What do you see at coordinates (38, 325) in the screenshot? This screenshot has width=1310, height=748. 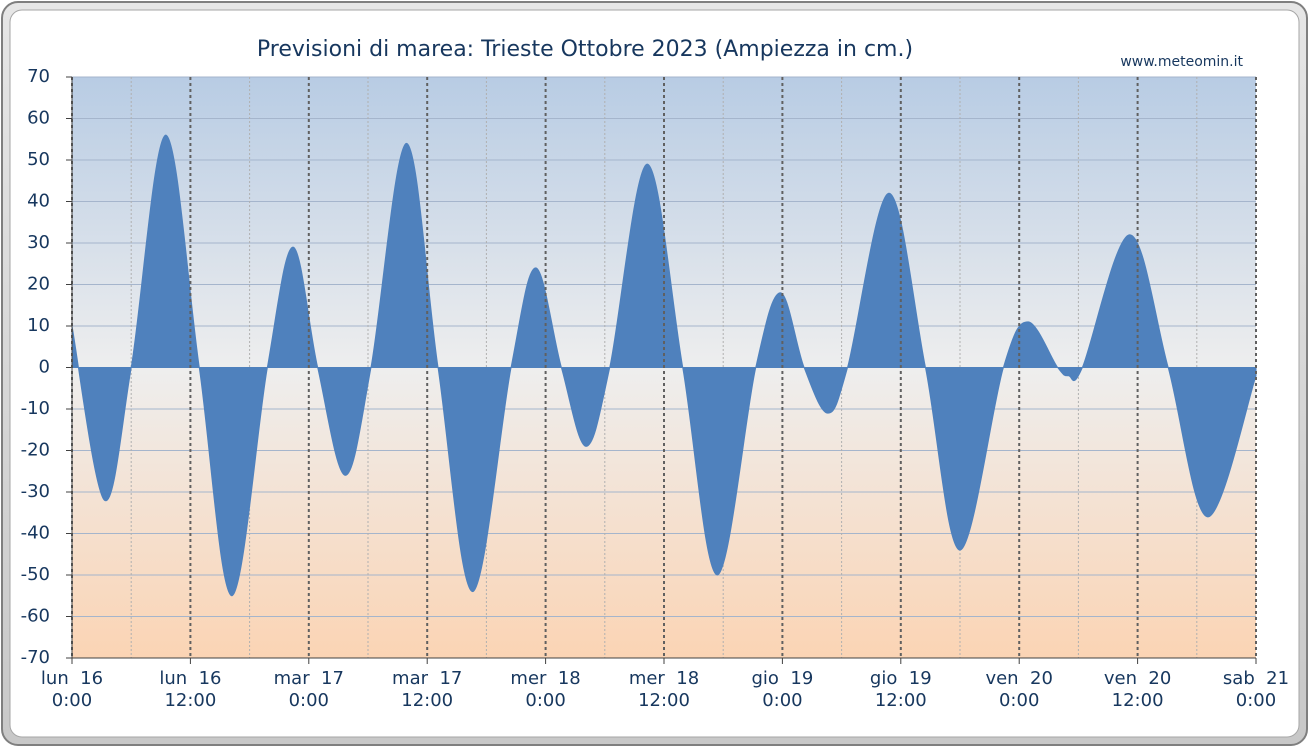 I see `y-tick-label: 10` at bounding box center [38, 325].